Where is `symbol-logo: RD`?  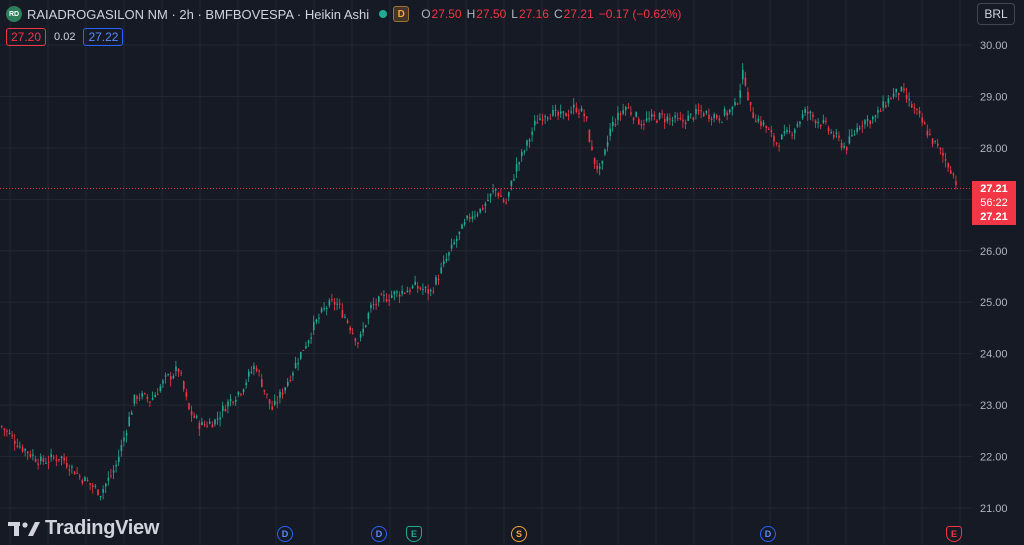
symbol-logo: RD is located at coordinates (14, 14).